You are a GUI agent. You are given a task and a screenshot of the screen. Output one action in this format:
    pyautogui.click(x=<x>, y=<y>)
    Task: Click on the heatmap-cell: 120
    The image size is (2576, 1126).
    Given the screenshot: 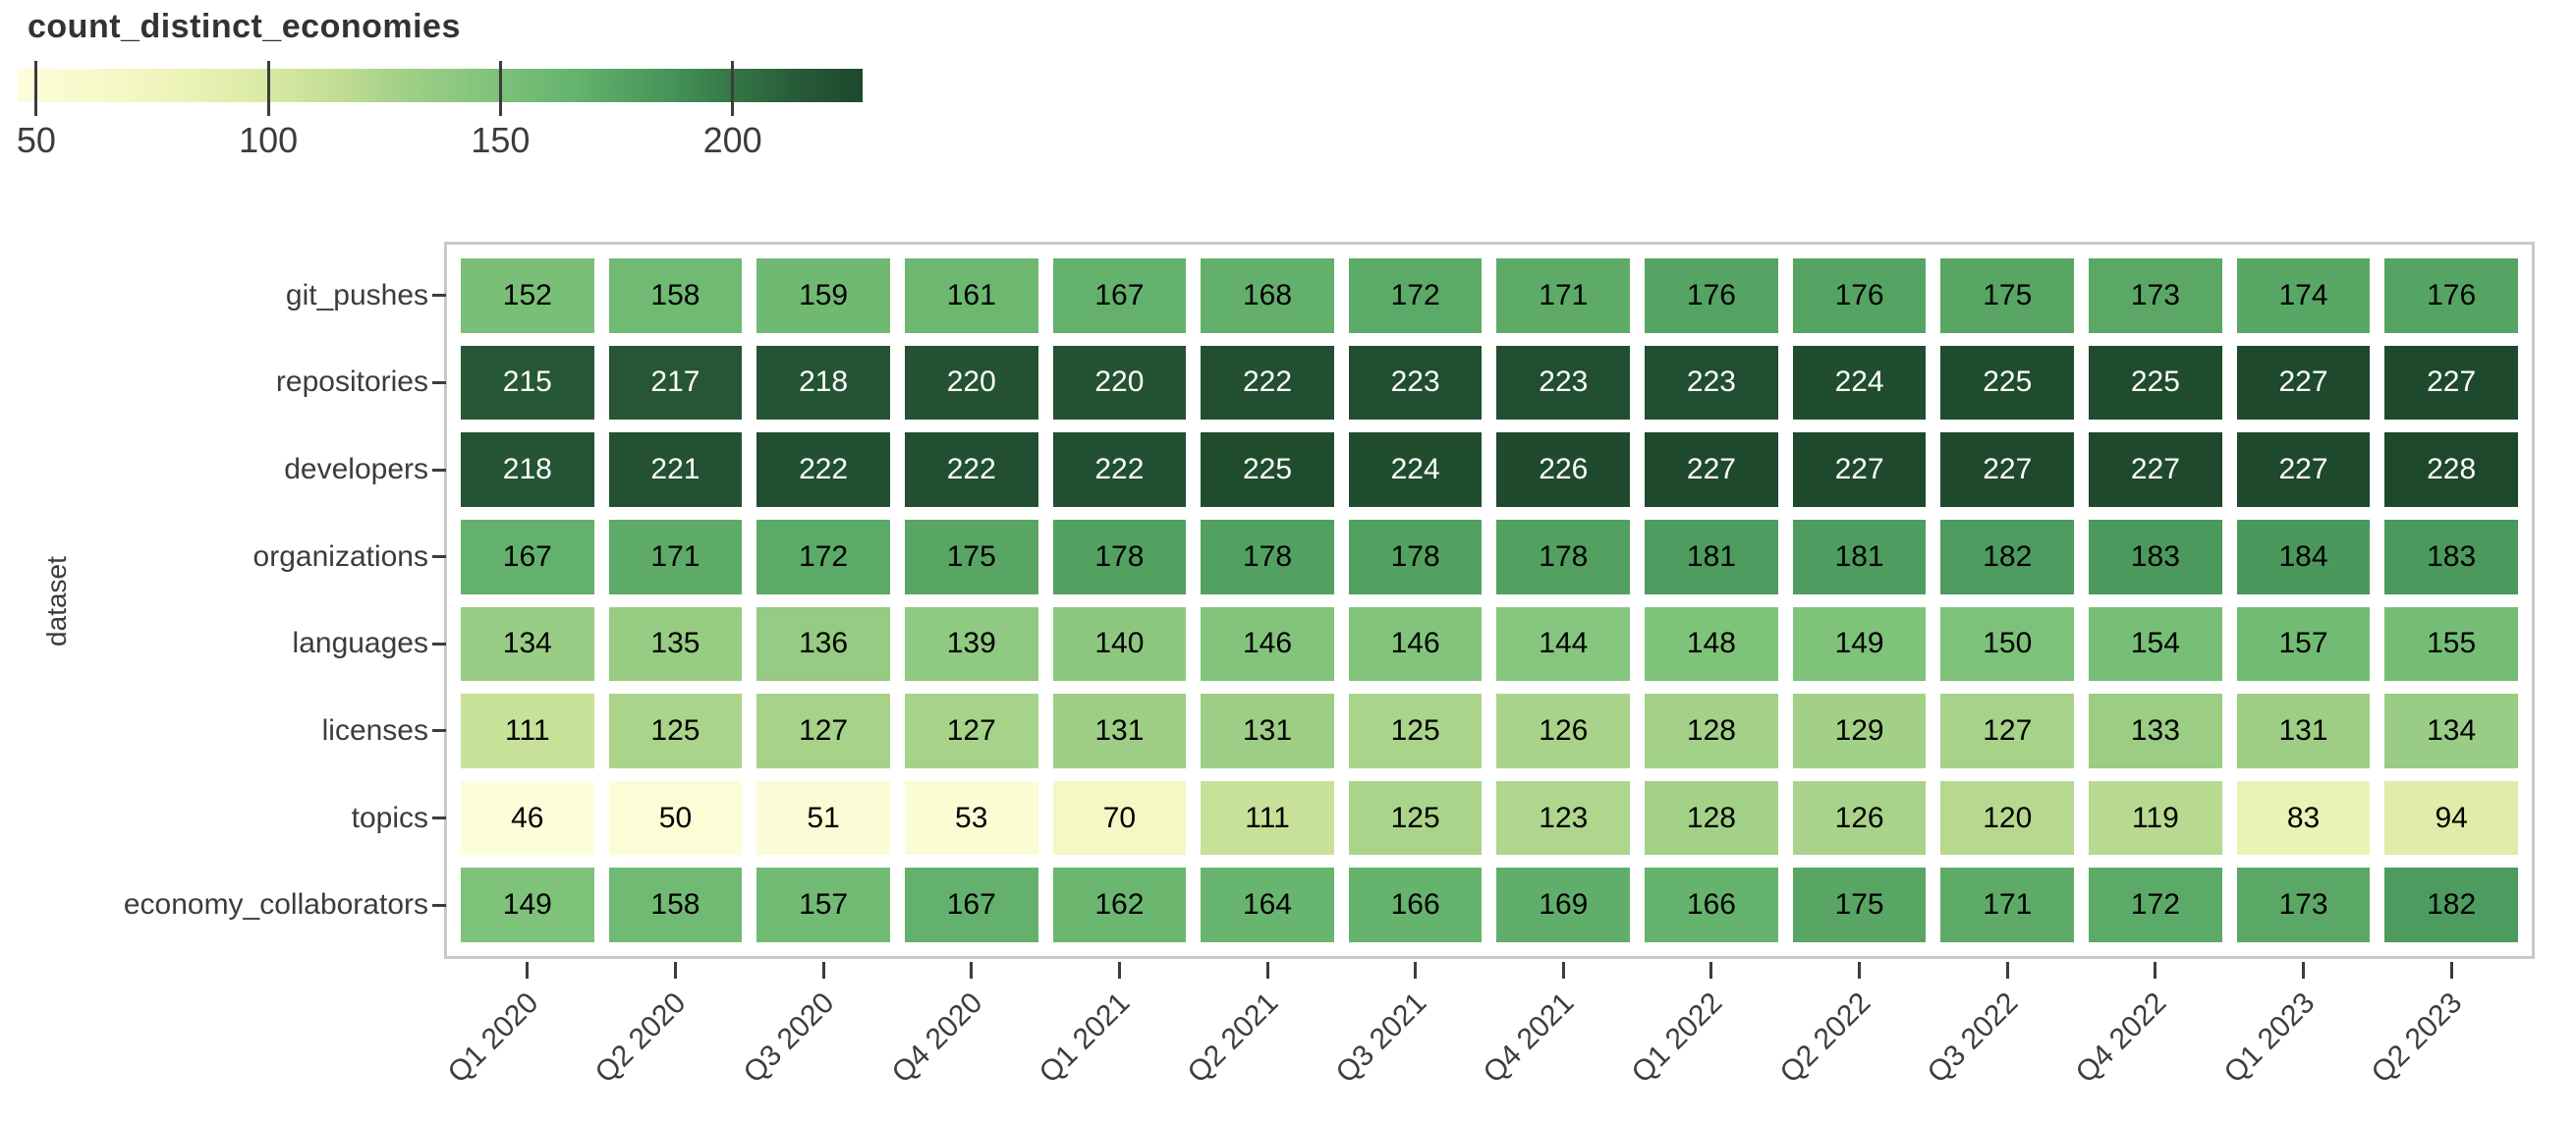 What is the action you would take?
    pyautogui.click(x=2007, y=818)
    